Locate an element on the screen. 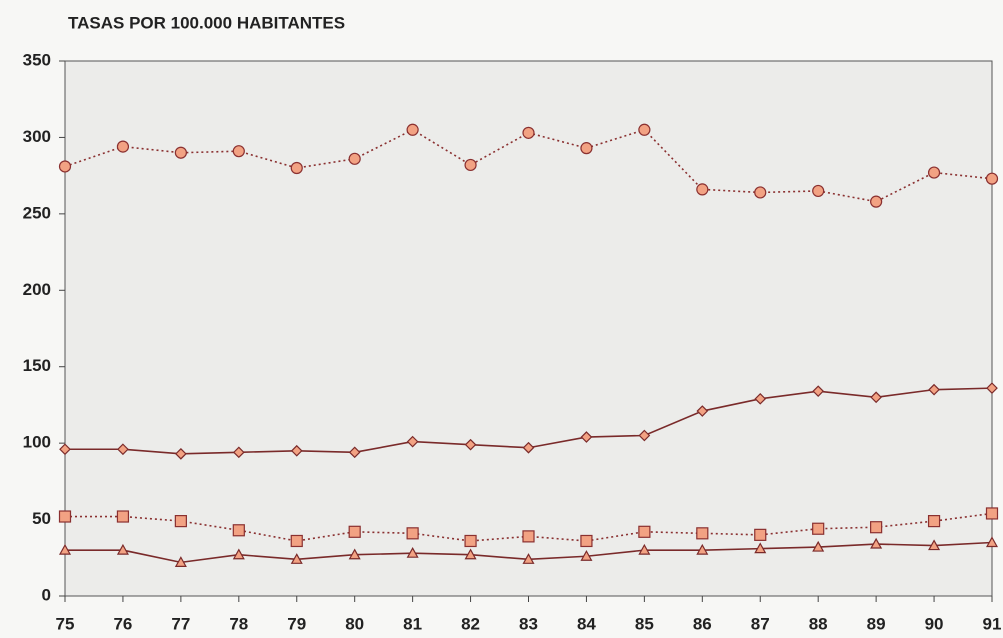 Image resolution: width=1003 pixels, height=638 pixels. x-tick-label: 81 is located at coordinates (412, 623).